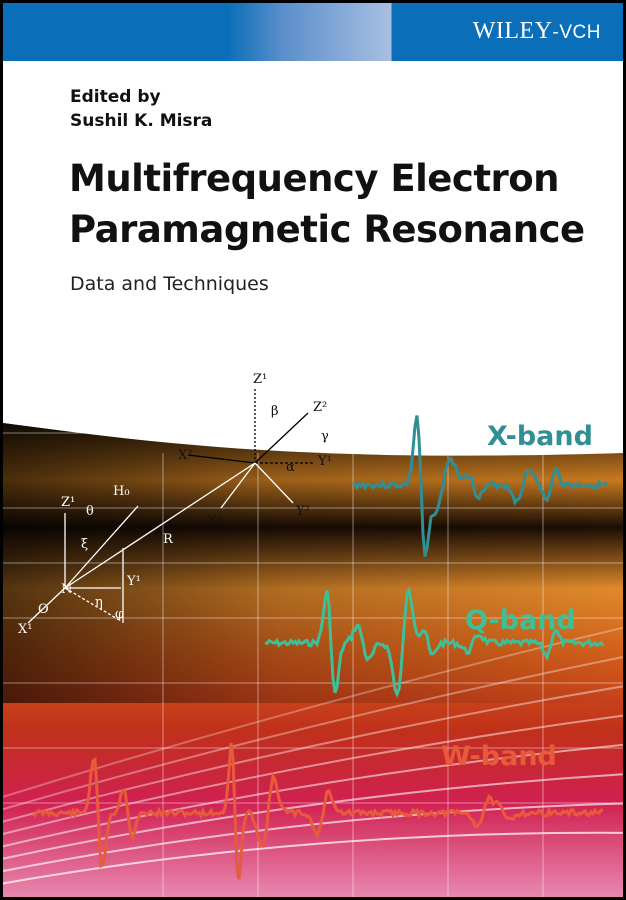 Image resolution: width=626 pixels, height=900 pixels. Describe the element at coordinates (169, 284) in the screenshot. I see `book-subtitle: Data and Techniques` at that location.